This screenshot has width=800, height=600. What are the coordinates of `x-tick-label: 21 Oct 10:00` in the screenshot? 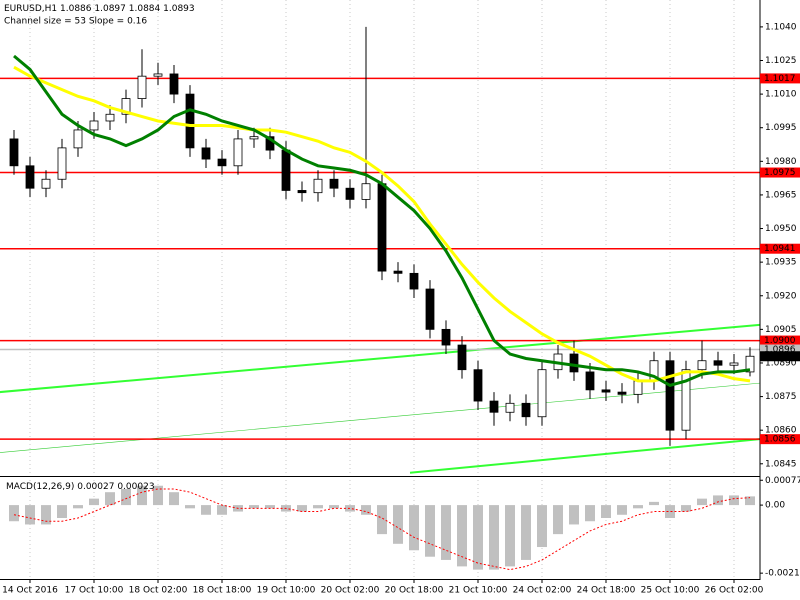 It's located at (478, 591).